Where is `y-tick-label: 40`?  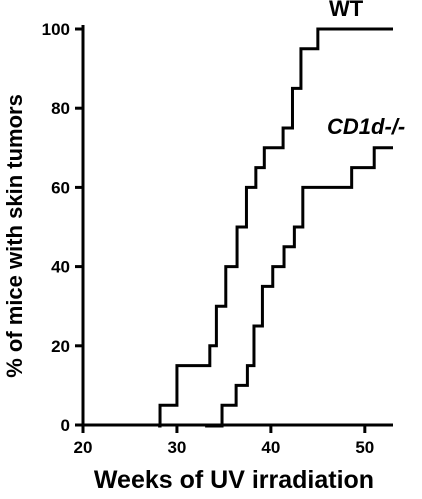
y-tick-label: 40 is located at coordinates (60, 267).